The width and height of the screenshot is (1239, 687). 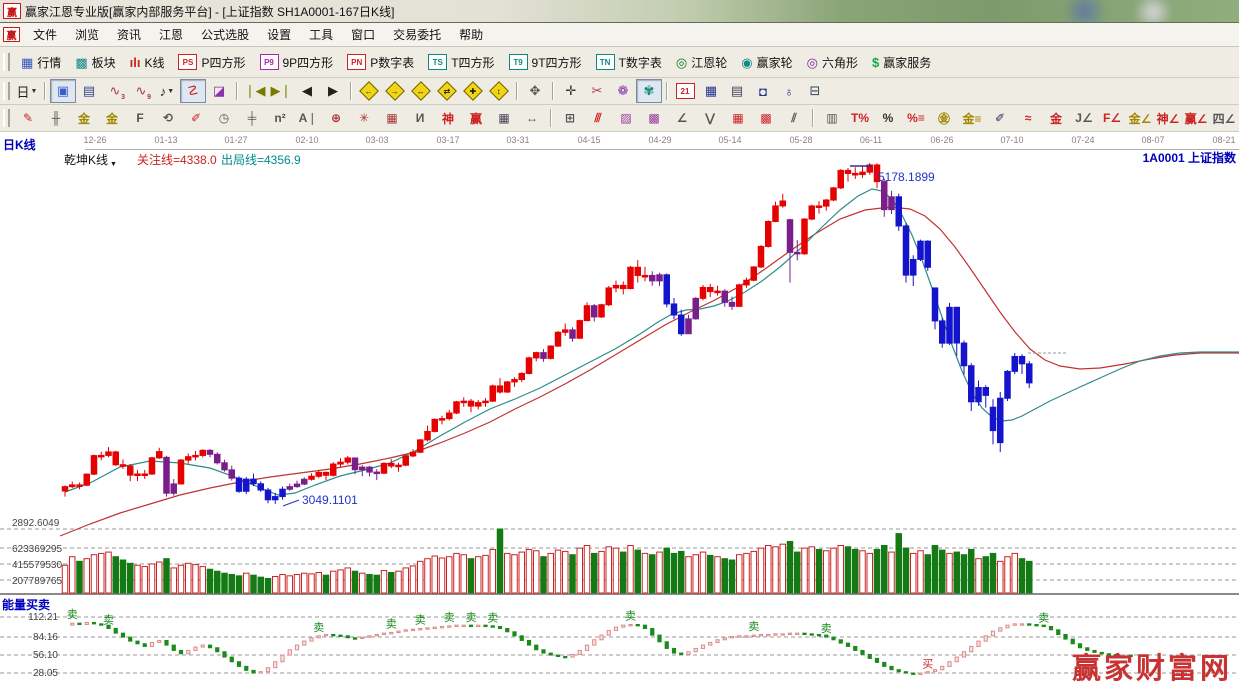 I want to click on trend-pen-button: ∠, so click(x=682, y=118).